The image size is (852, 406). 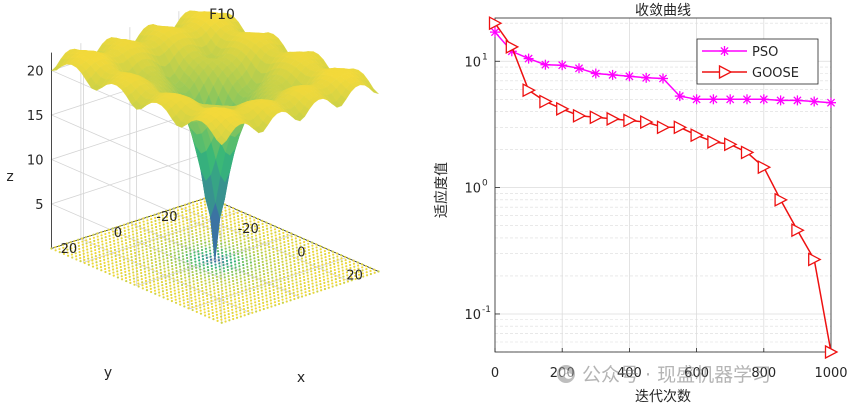 I want to click on surface-xlabel: x, so click(x=301, y=378).